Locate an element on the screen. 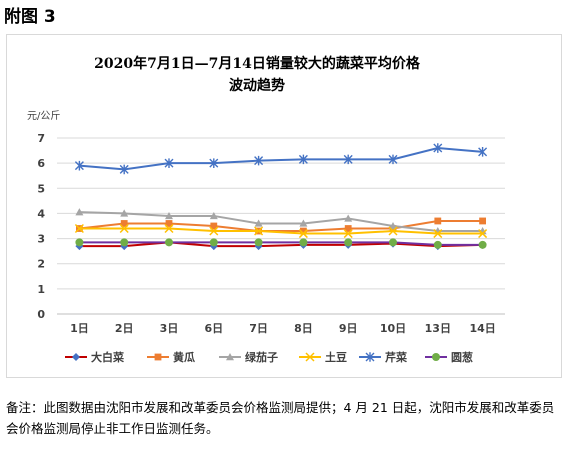 This screenshot has width=573, height=449. legend: 大白菜 黄瓜 绿茄子 土豆 芹菜 圆葱 is located at coordinates (269, 357).